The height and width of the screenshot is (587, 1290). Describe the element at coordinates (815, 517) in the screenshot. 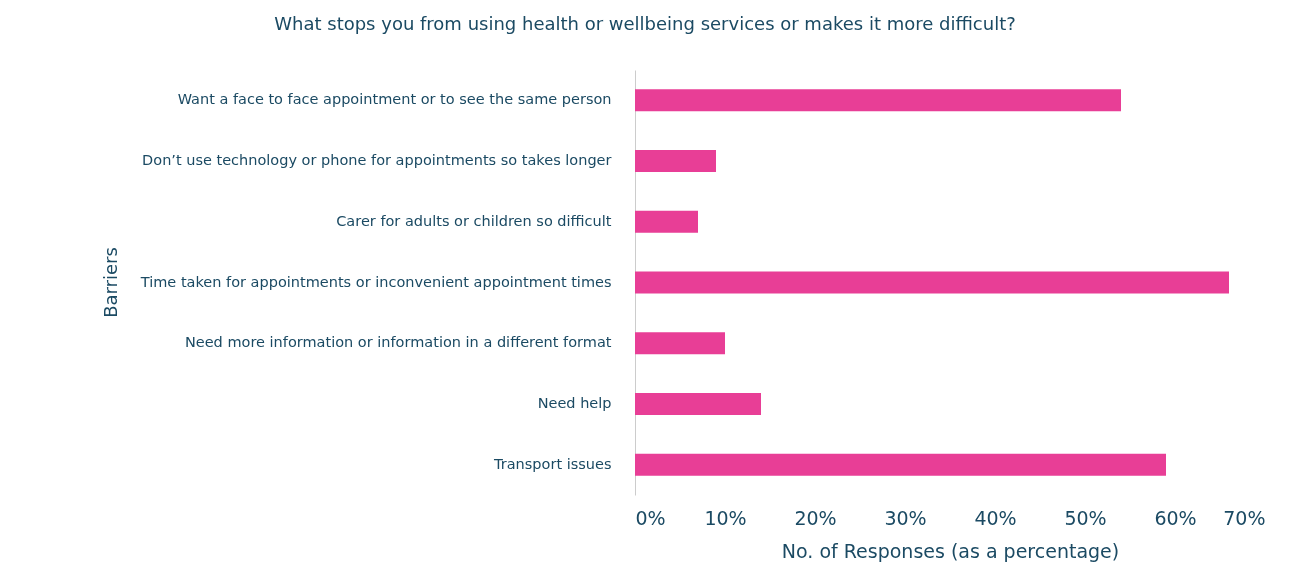

I see `x-tick-label: 20%` at that location.